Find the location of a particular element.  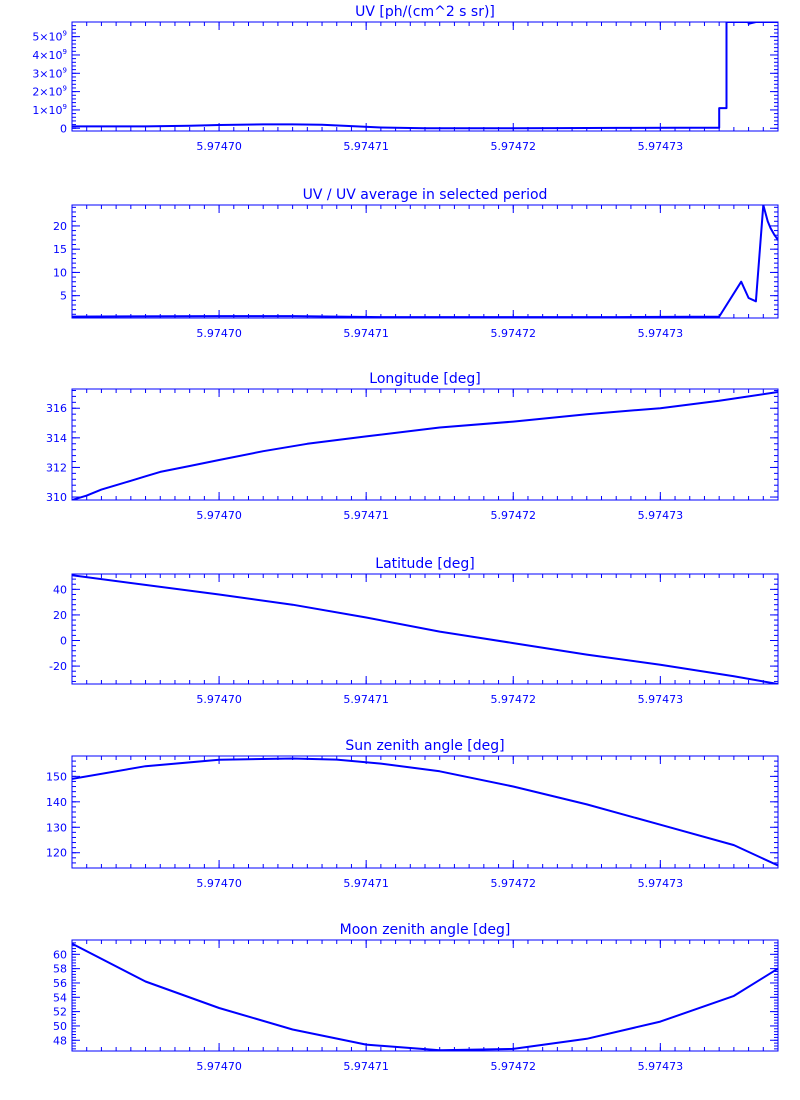

y-tick-label: 312 is located at coordinates (56, 467).